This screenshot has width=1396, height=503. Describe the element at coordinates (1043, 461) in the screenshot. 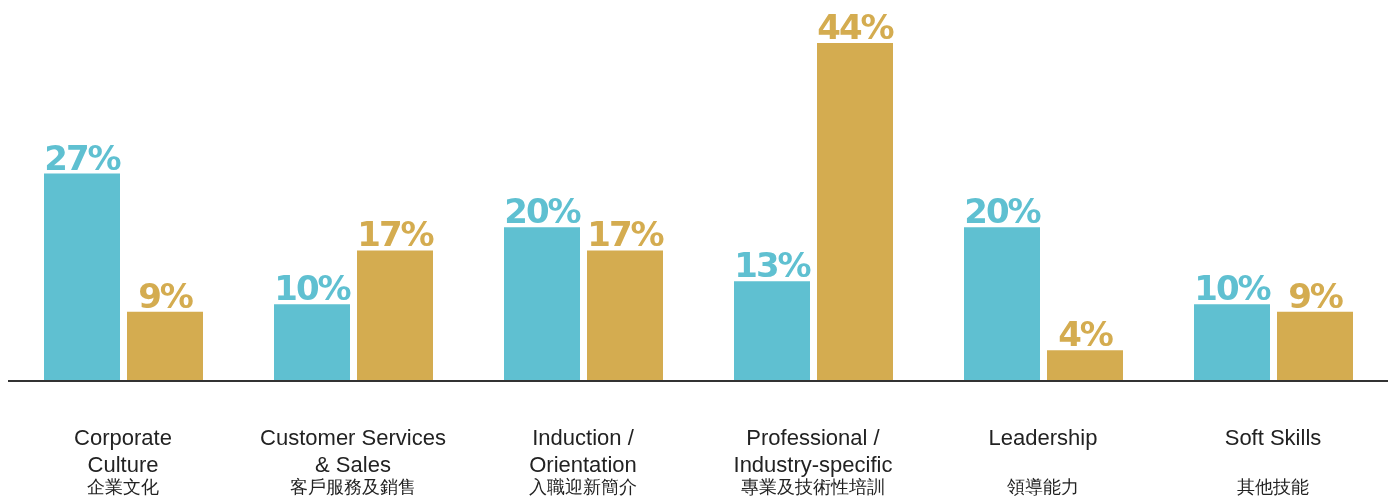

I see `category-label: Leadership 領導能力` at that location.